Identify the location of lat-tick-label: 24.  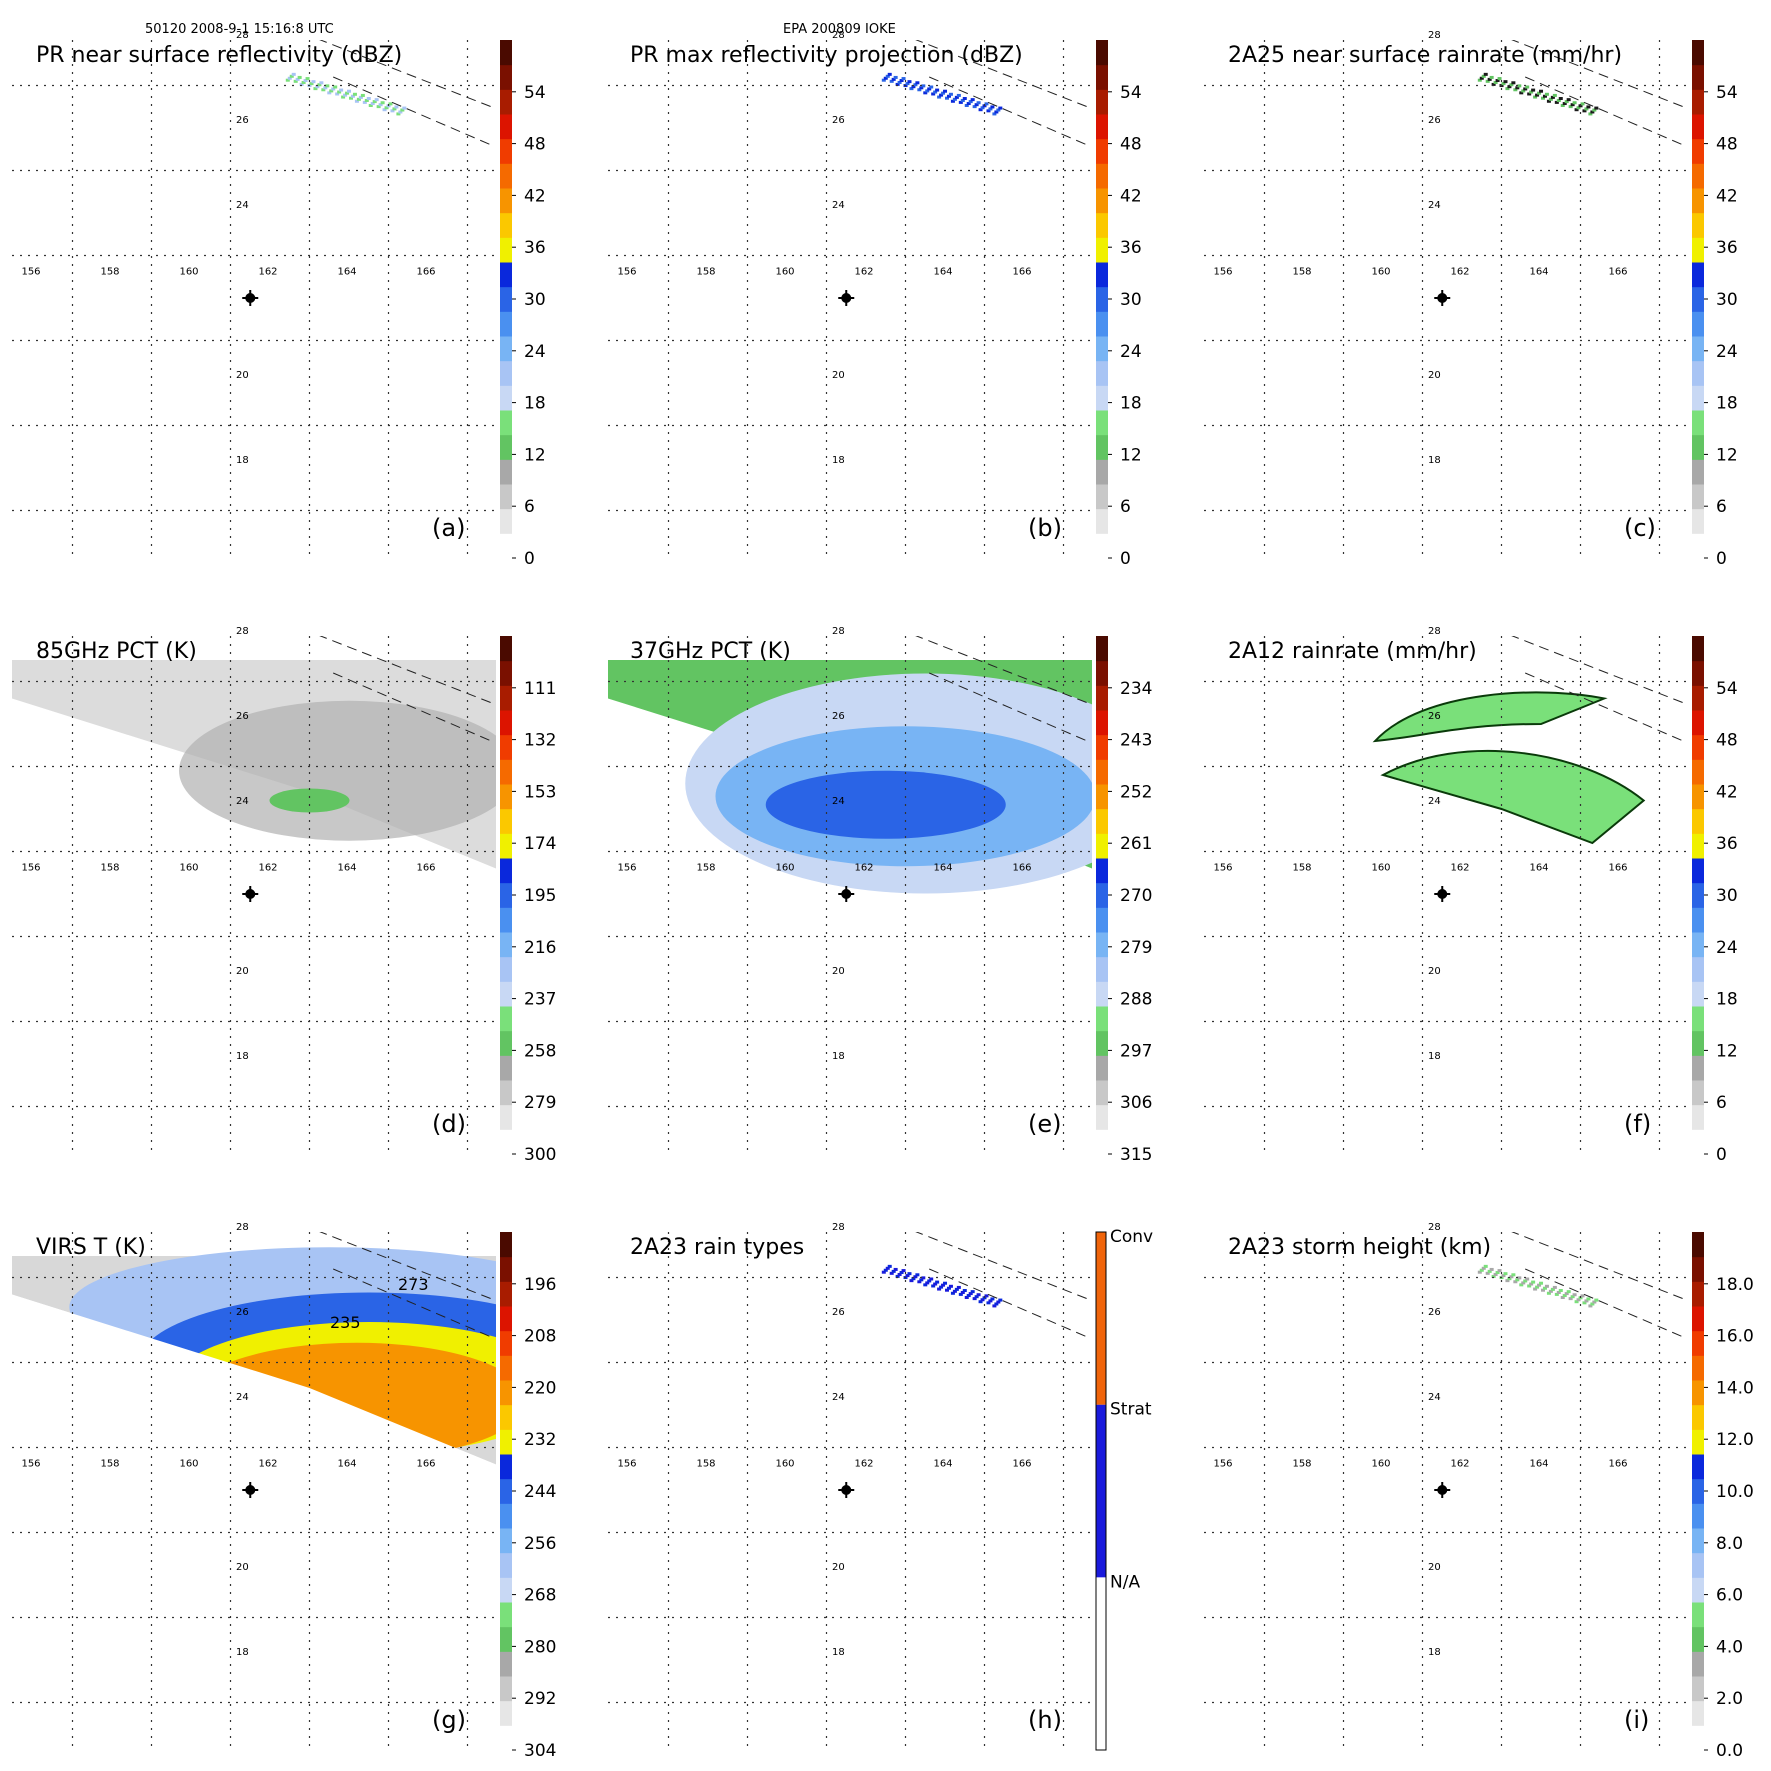
(242, 801).